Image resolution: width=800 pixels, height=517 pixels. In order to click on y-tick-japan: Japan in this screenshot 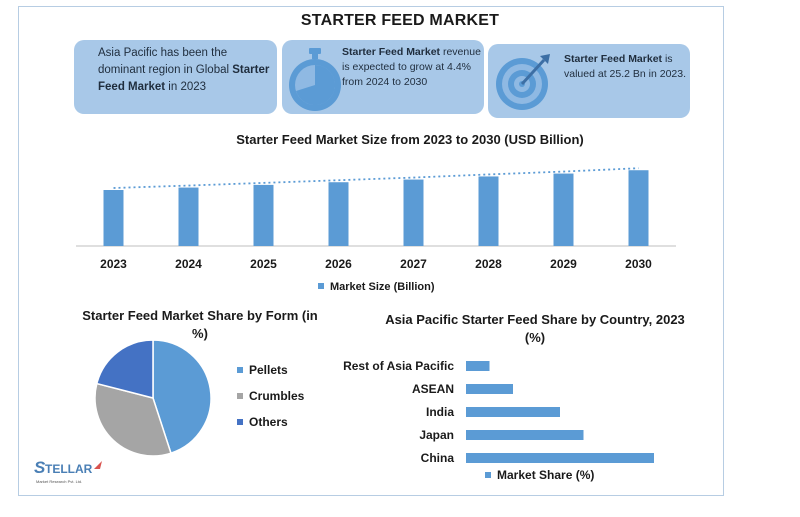, I will do `click(436, 435)`.